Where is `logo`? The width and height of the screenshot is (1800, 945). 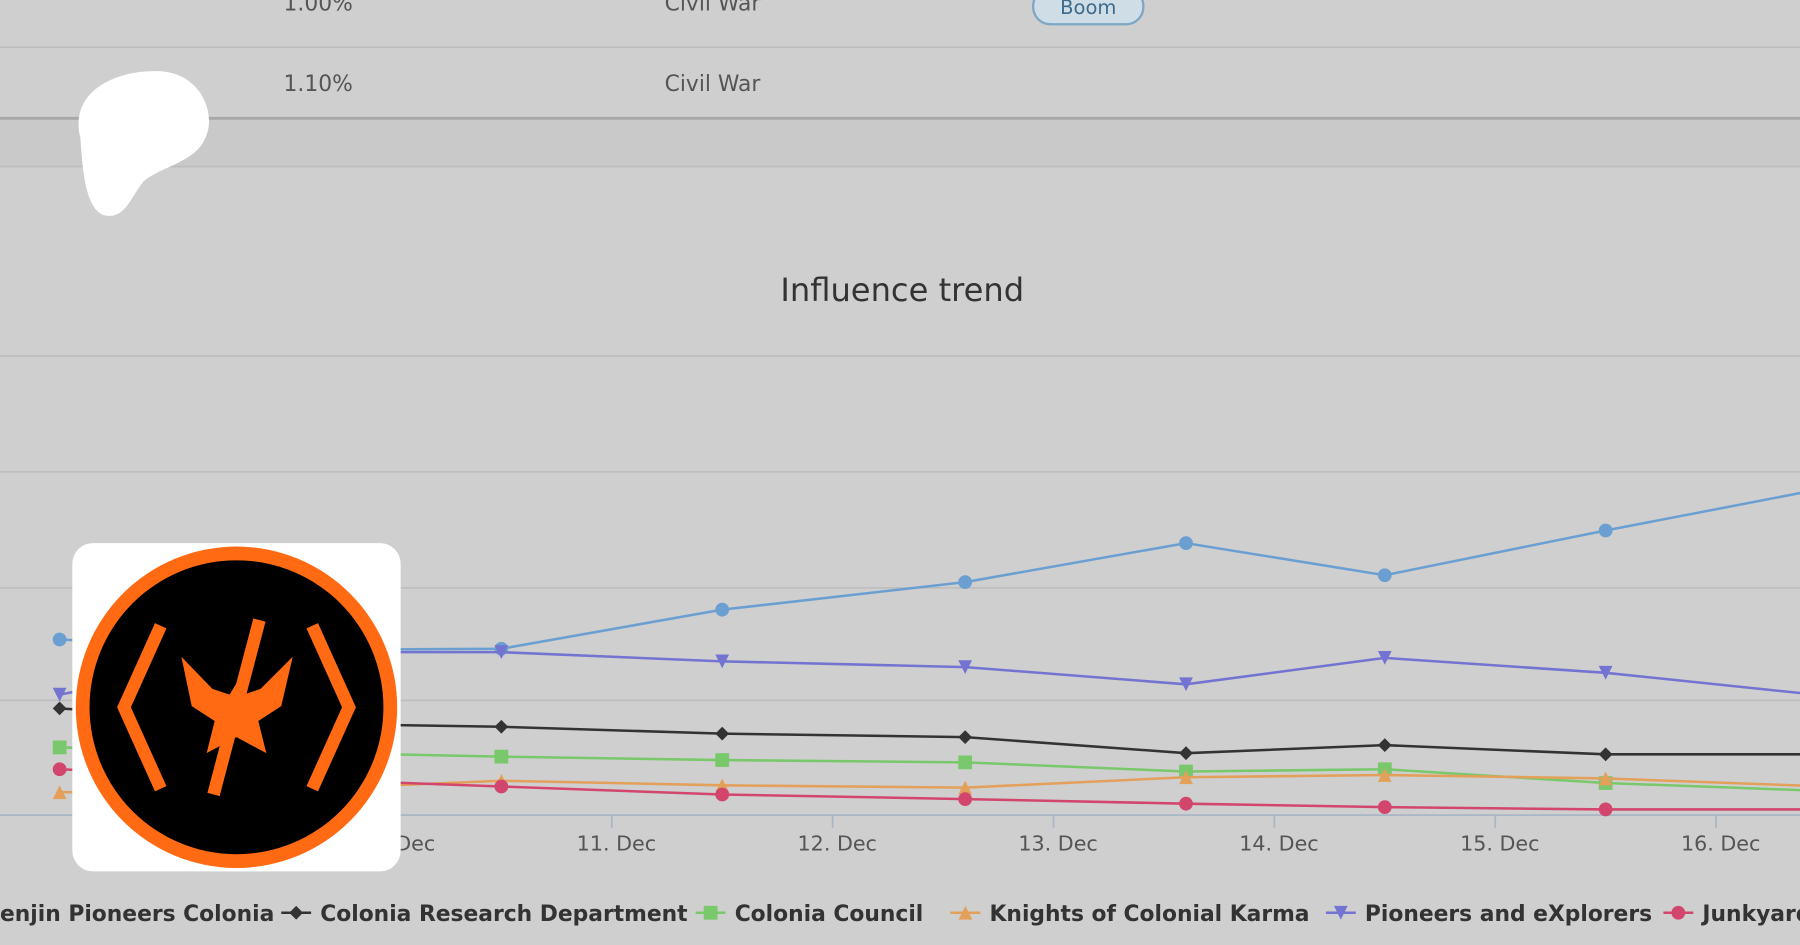 logo is located at coordinates (236, 707).